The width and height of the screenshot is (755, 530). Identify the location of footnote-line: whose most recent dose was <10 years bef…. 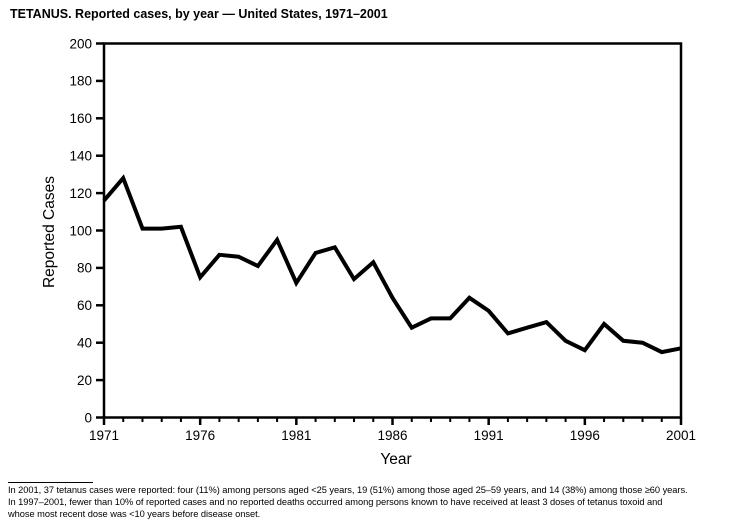
(134, 513).